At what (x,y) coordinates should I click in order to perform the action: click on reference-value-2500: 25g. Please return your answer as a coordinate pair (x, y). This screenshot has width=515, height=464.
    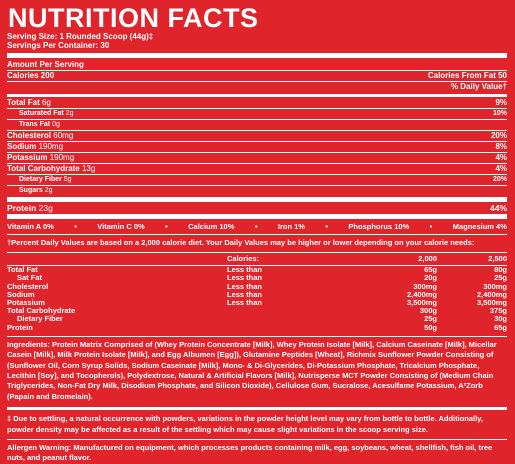
    Looking at the image, I should click on (500, 278).